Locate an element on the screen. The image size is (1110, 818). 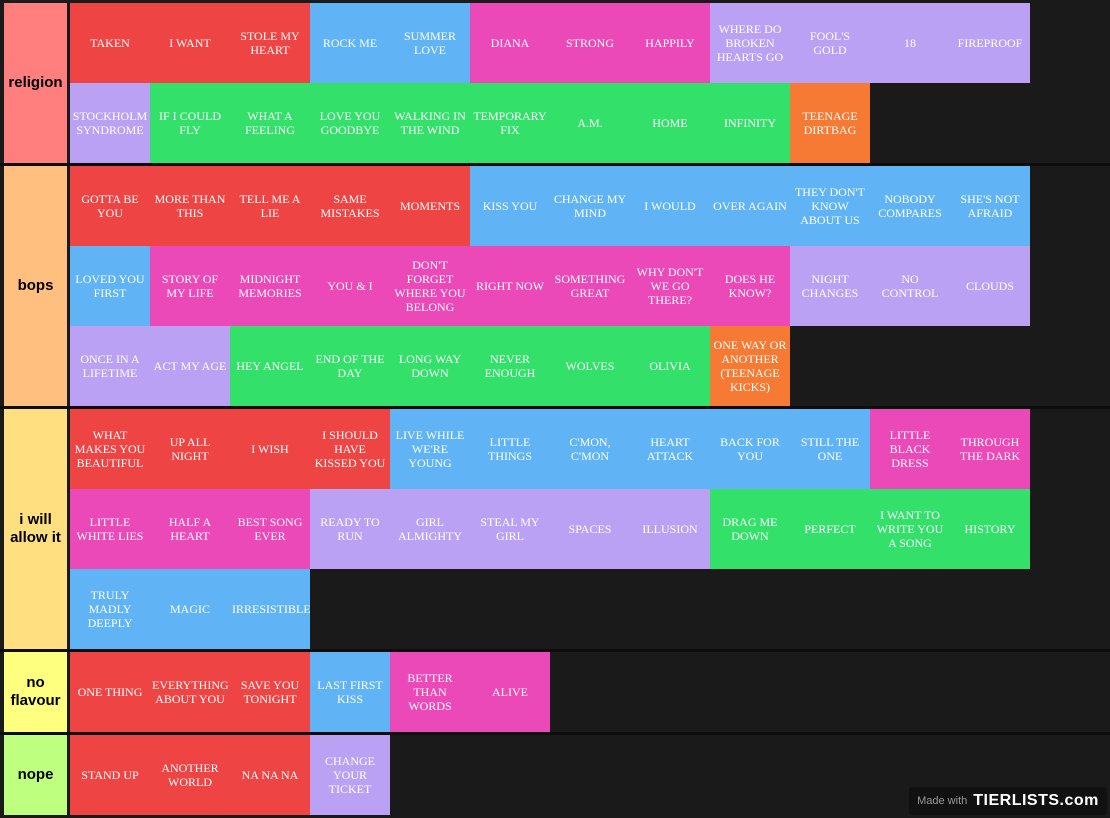
song-tile: NA NA NA is located at coordinates (270, 775).